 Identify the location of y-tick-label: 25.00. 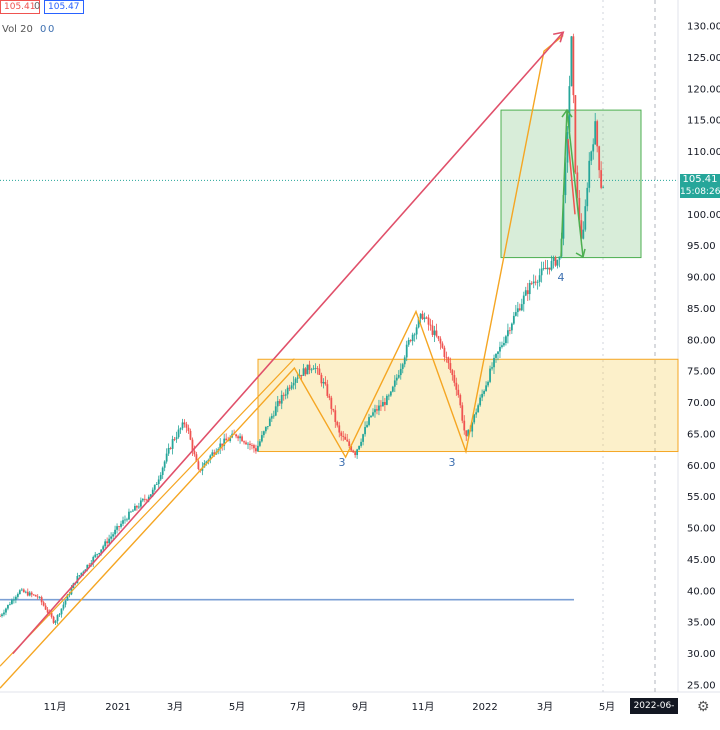
(701, 686).